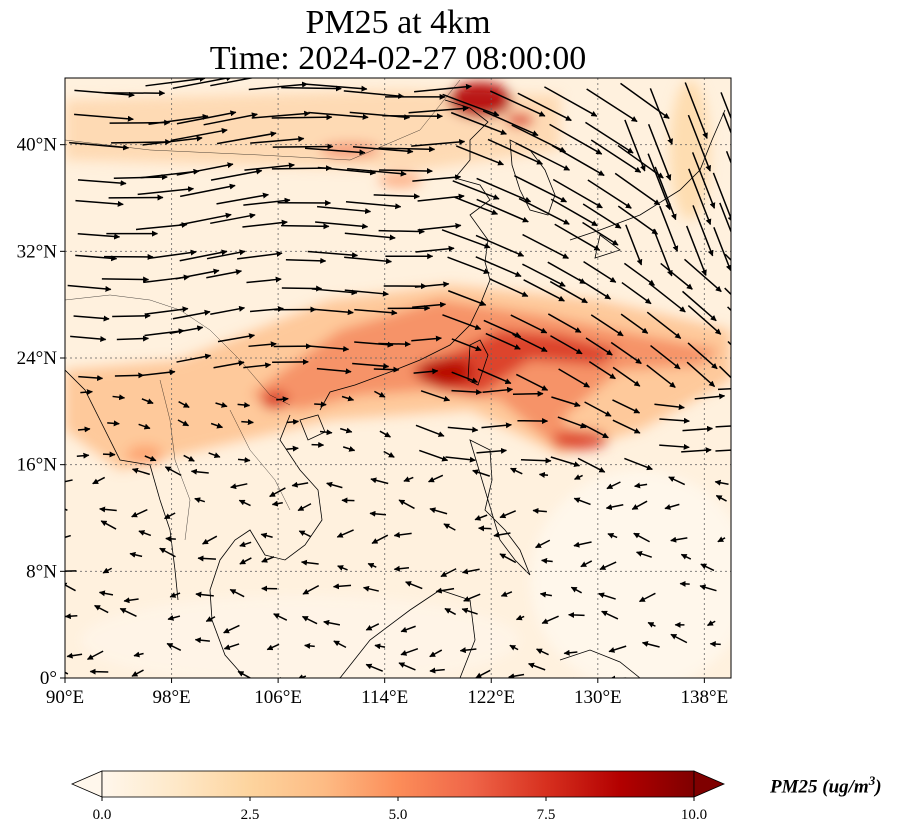 Image resolution: width=905 pixels, height=836 pixels. I want to click on colorbar-tick-label: 5.0, so click(398, 815).